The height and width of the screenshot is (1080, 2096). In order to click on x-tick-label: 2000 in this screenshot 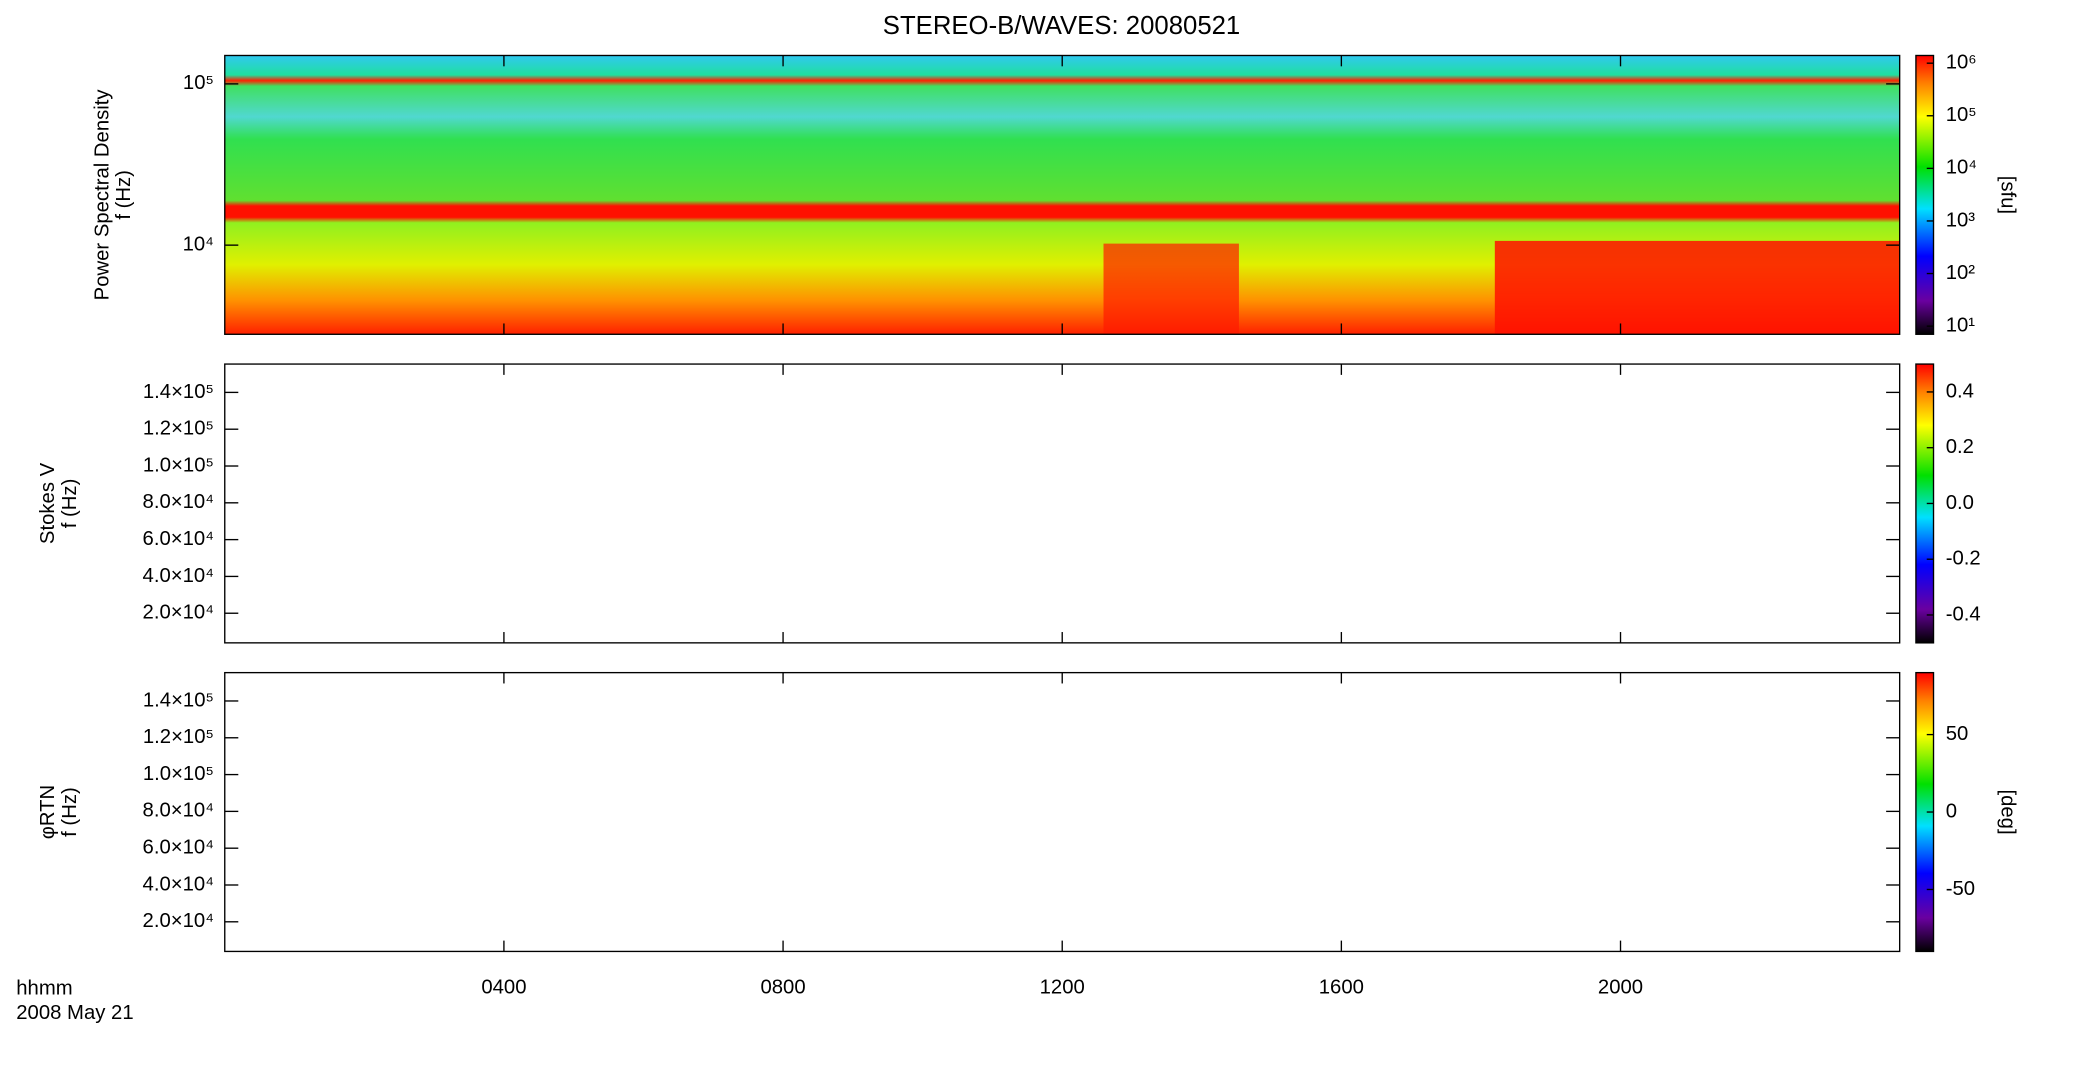, I will do `click(1620, 987)`.